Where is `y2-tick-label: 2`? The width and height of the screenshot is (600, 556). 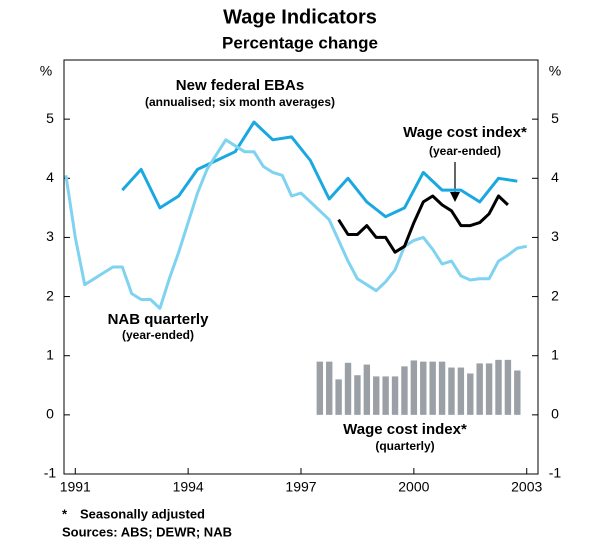 y2-tick-label: 2 is located at coordinates (555, 295).